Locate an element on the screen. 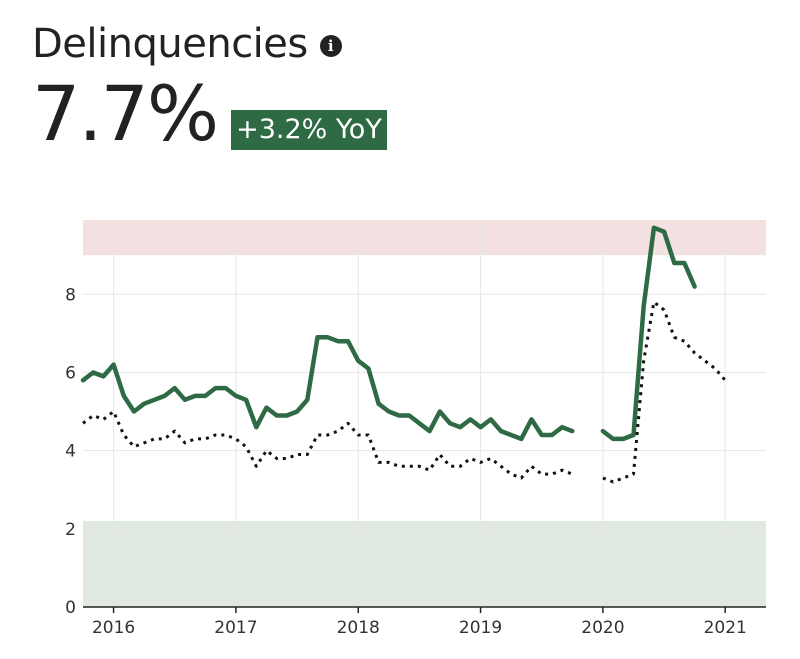  current-value: 7.7% is located at coordinates (125, 113).